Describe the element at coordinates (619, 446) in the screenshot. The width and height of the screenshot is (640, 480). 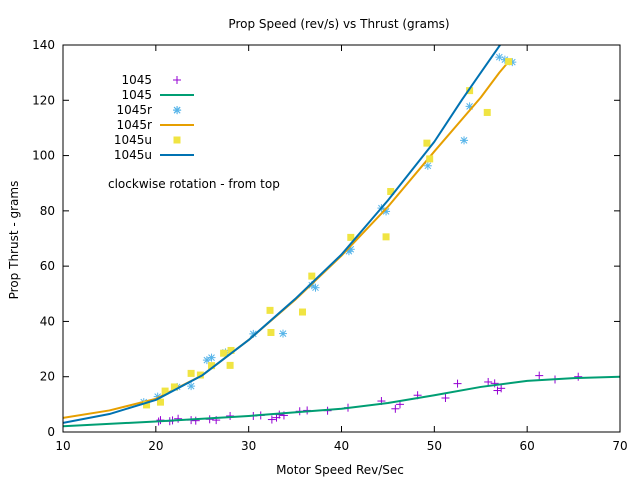
I see `x-tick-label: 70` at that location.